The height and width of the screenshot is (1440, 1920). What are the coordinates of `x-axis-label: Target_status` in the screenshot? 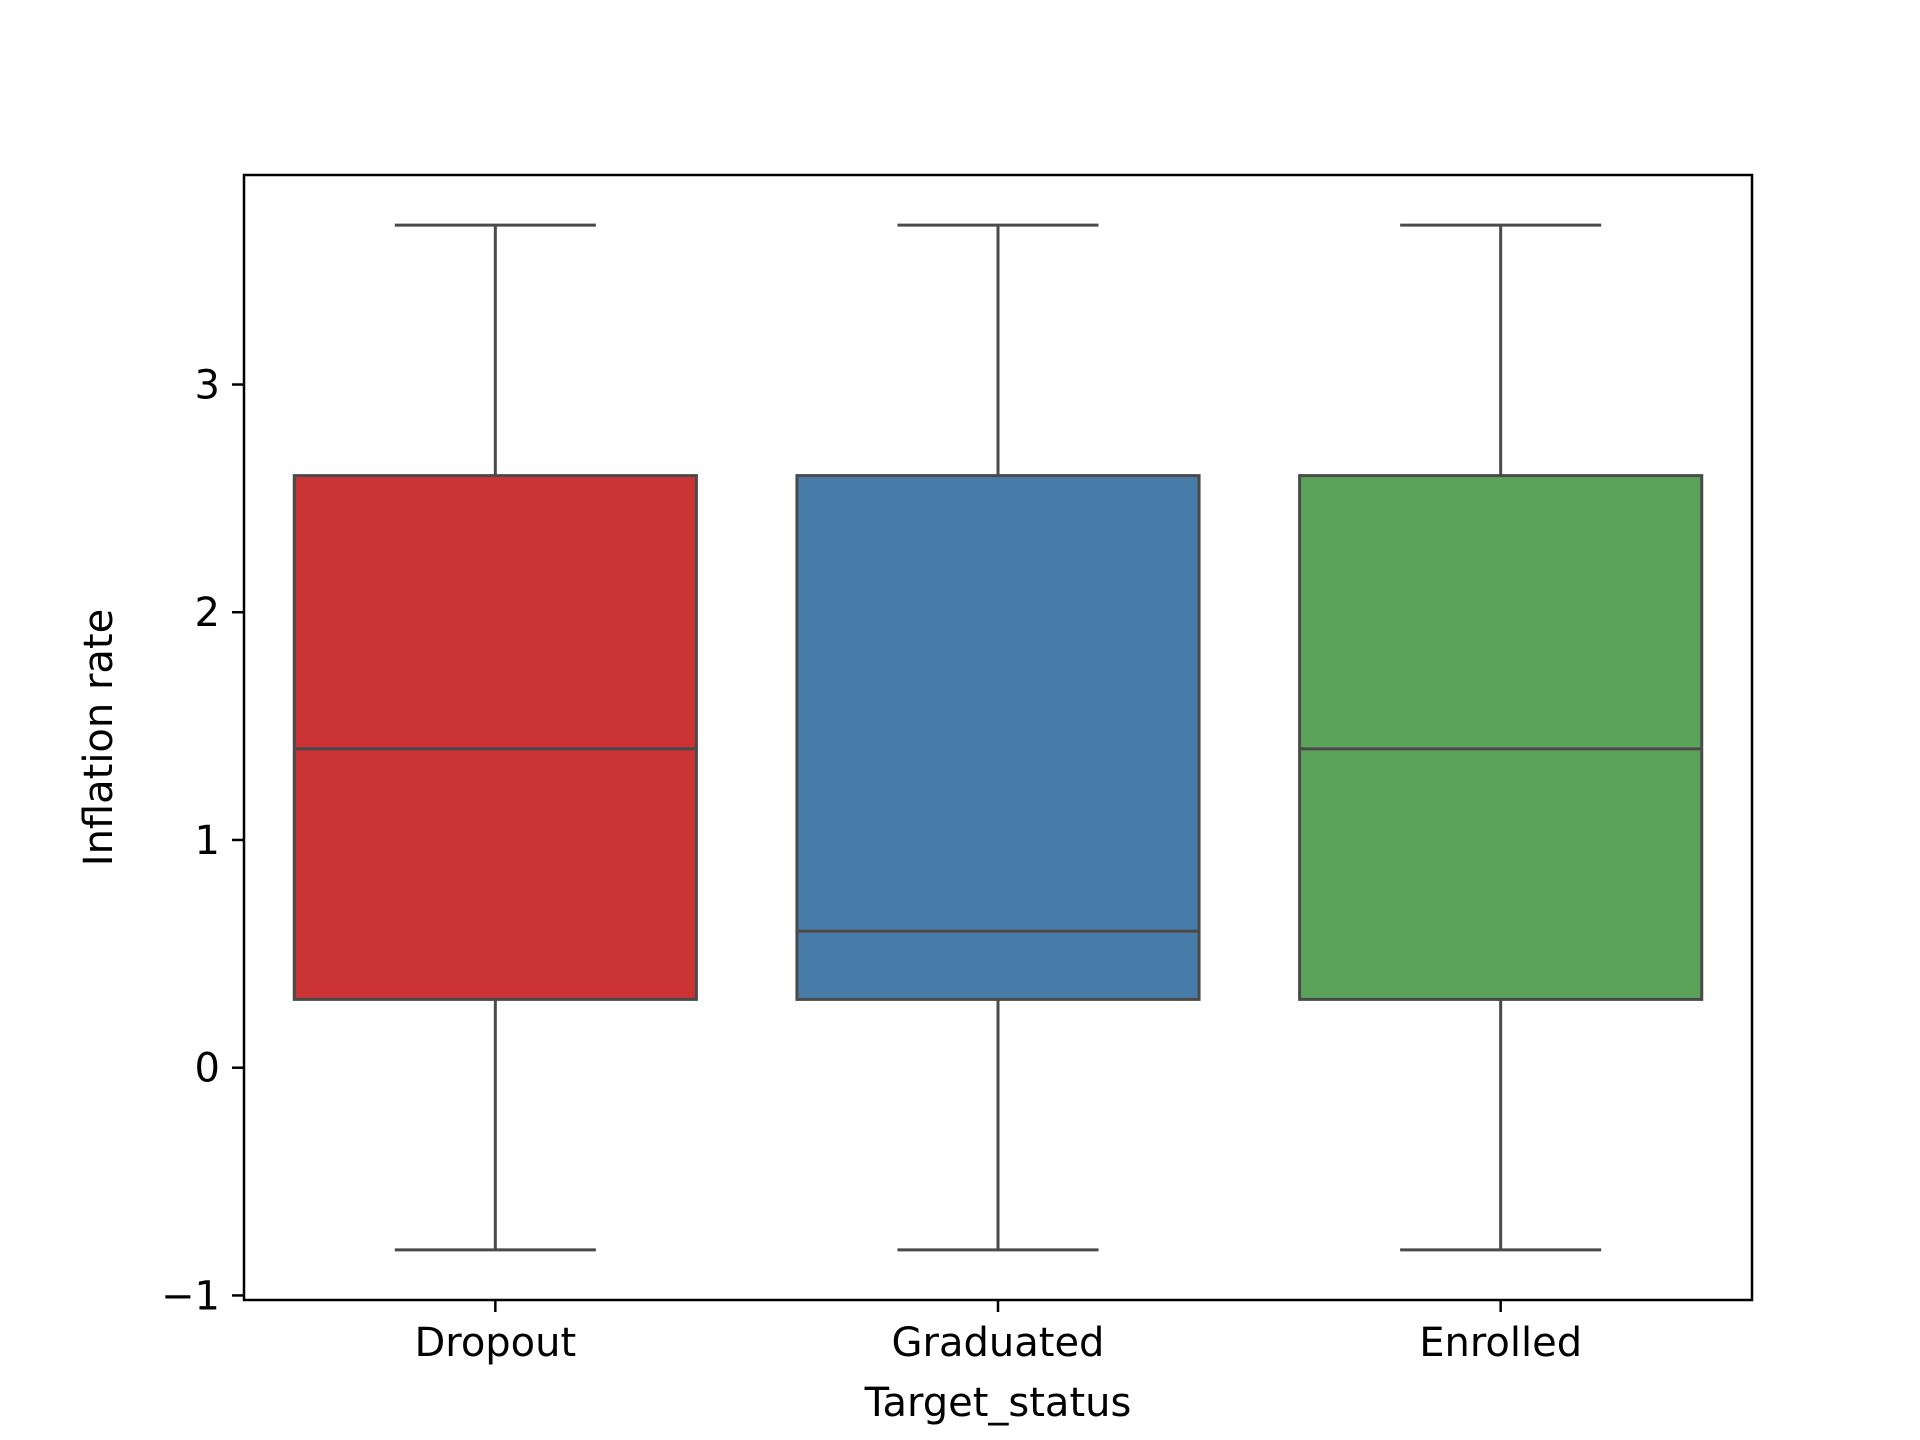 It's located at (998, 1403).